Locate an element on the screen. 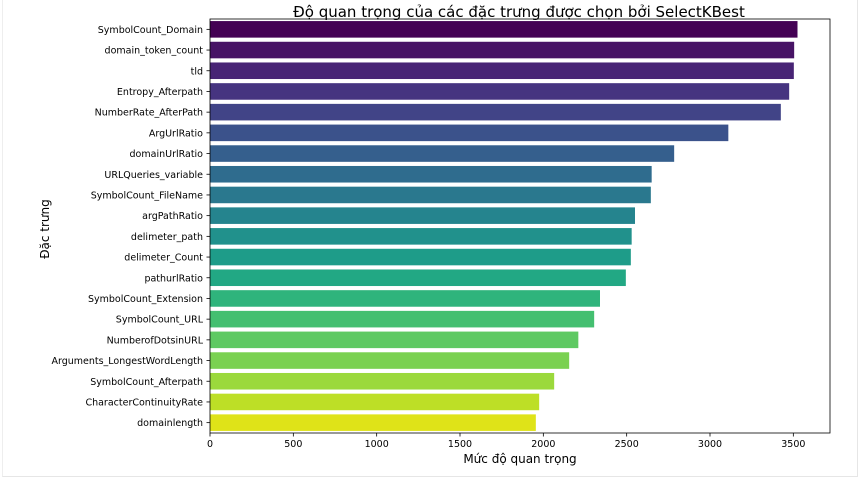 The width and height of the screenshot is (861, 480). bar-CharacterContinuityRate is located at coordinates (375, 402).